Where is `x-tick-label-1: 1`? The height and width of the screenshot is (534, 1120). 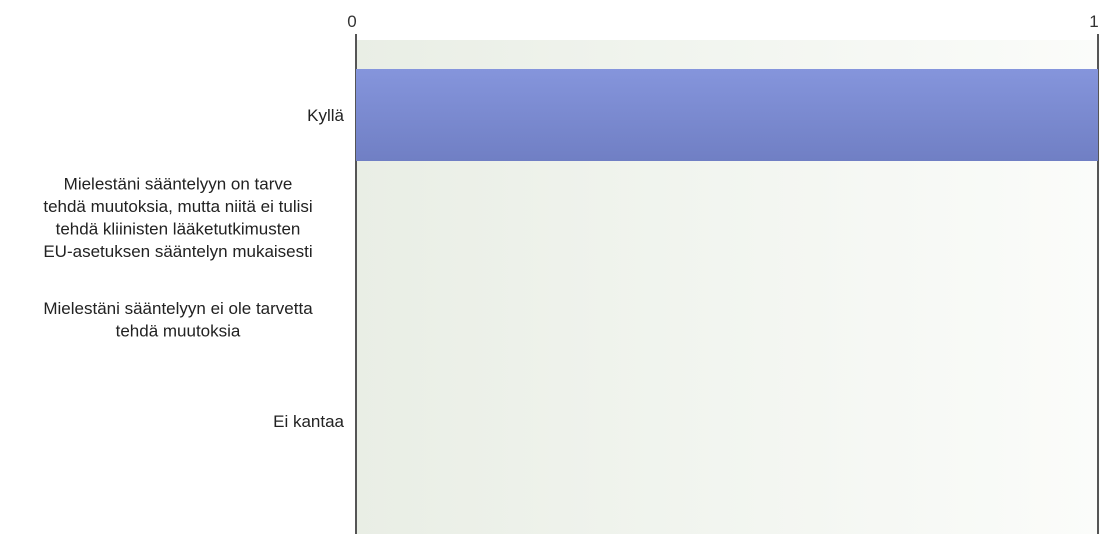 x-tick-label-1: 1 is located at coordinates (1093, 21).